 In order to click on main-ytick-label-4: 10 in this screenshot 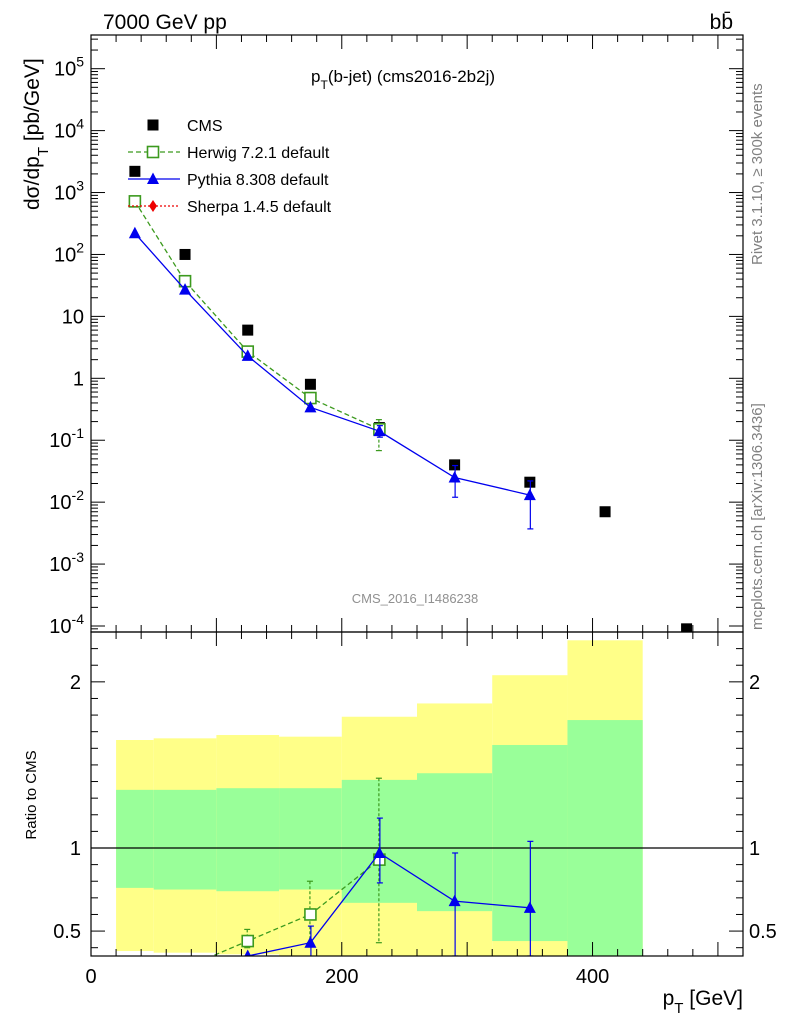, I will do `click(73, 317)`.